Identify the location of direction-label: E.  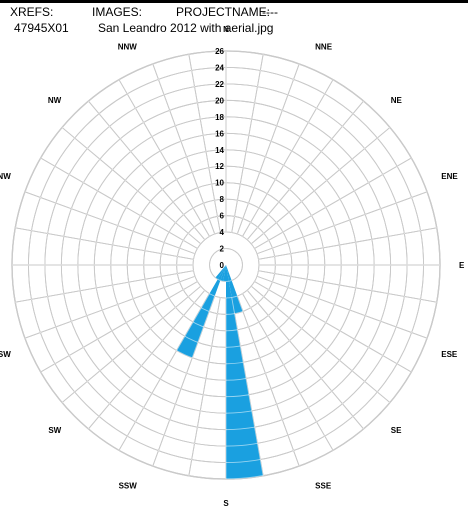
(462, 265).